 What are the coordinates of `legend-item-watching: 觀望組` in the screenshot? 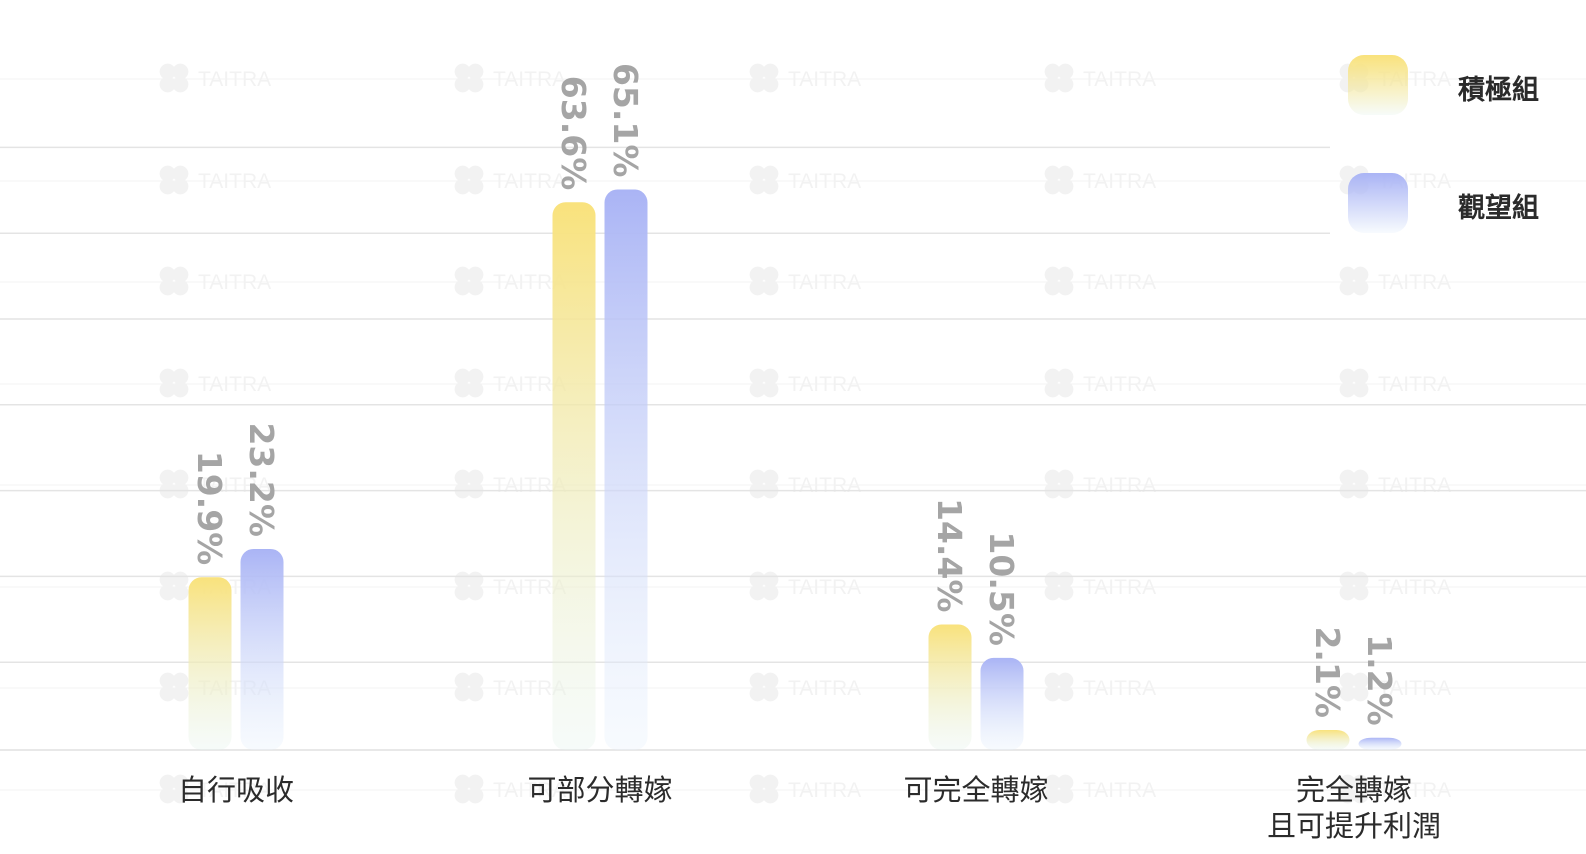 It's located at (1455, 227).